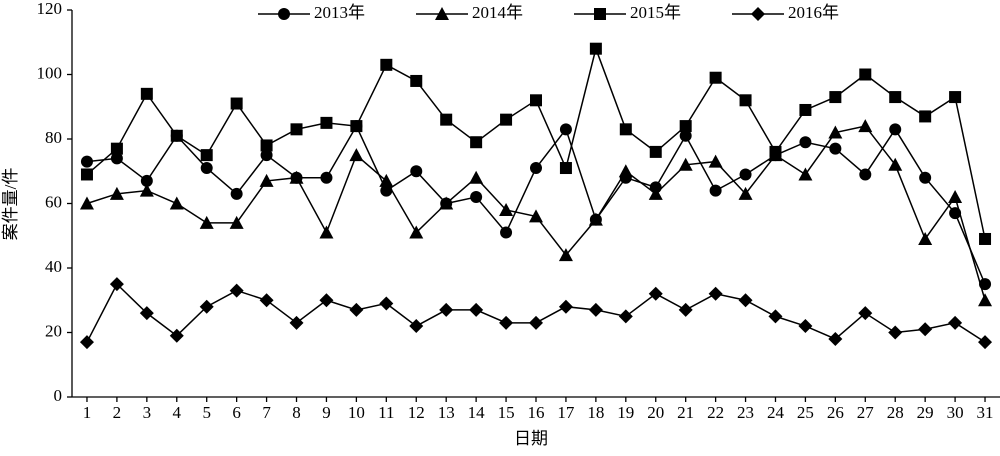 This screenshot has height=456, width=1000. What do you see at coordinates (177, 412) in the screenshot?
I see `x-tick-label: 4` at bounding box center [177, 412].